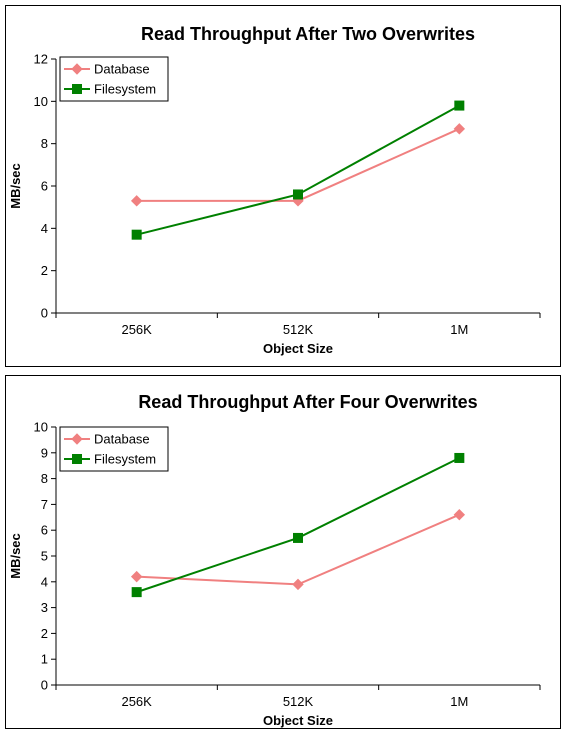  I want to click on y-tick-label: 5, so click(44, 556).